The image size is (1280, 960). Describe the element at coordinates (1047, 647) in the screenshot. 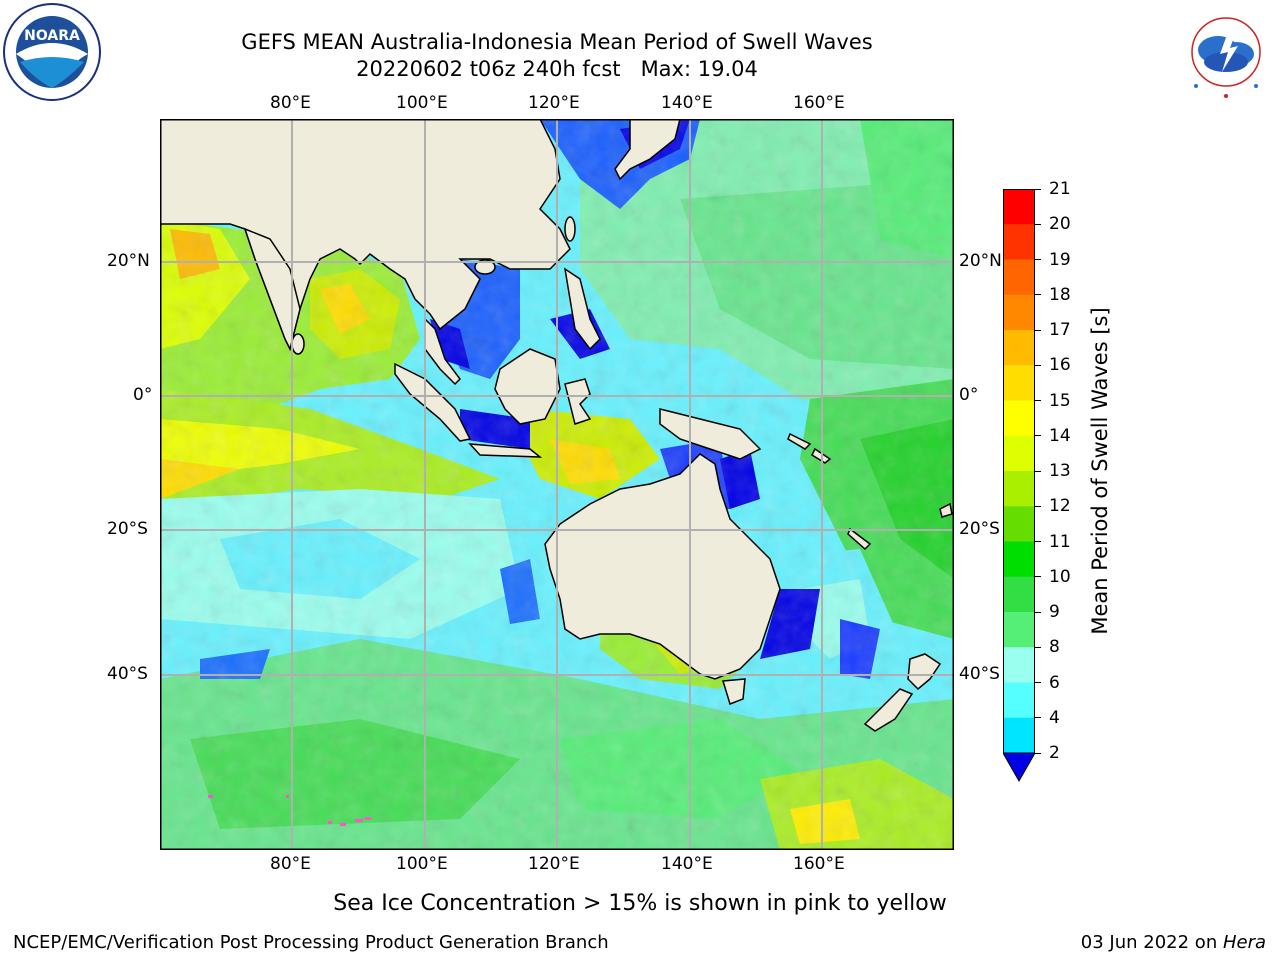

I see `colorbar-tick-label: 8` at that location.